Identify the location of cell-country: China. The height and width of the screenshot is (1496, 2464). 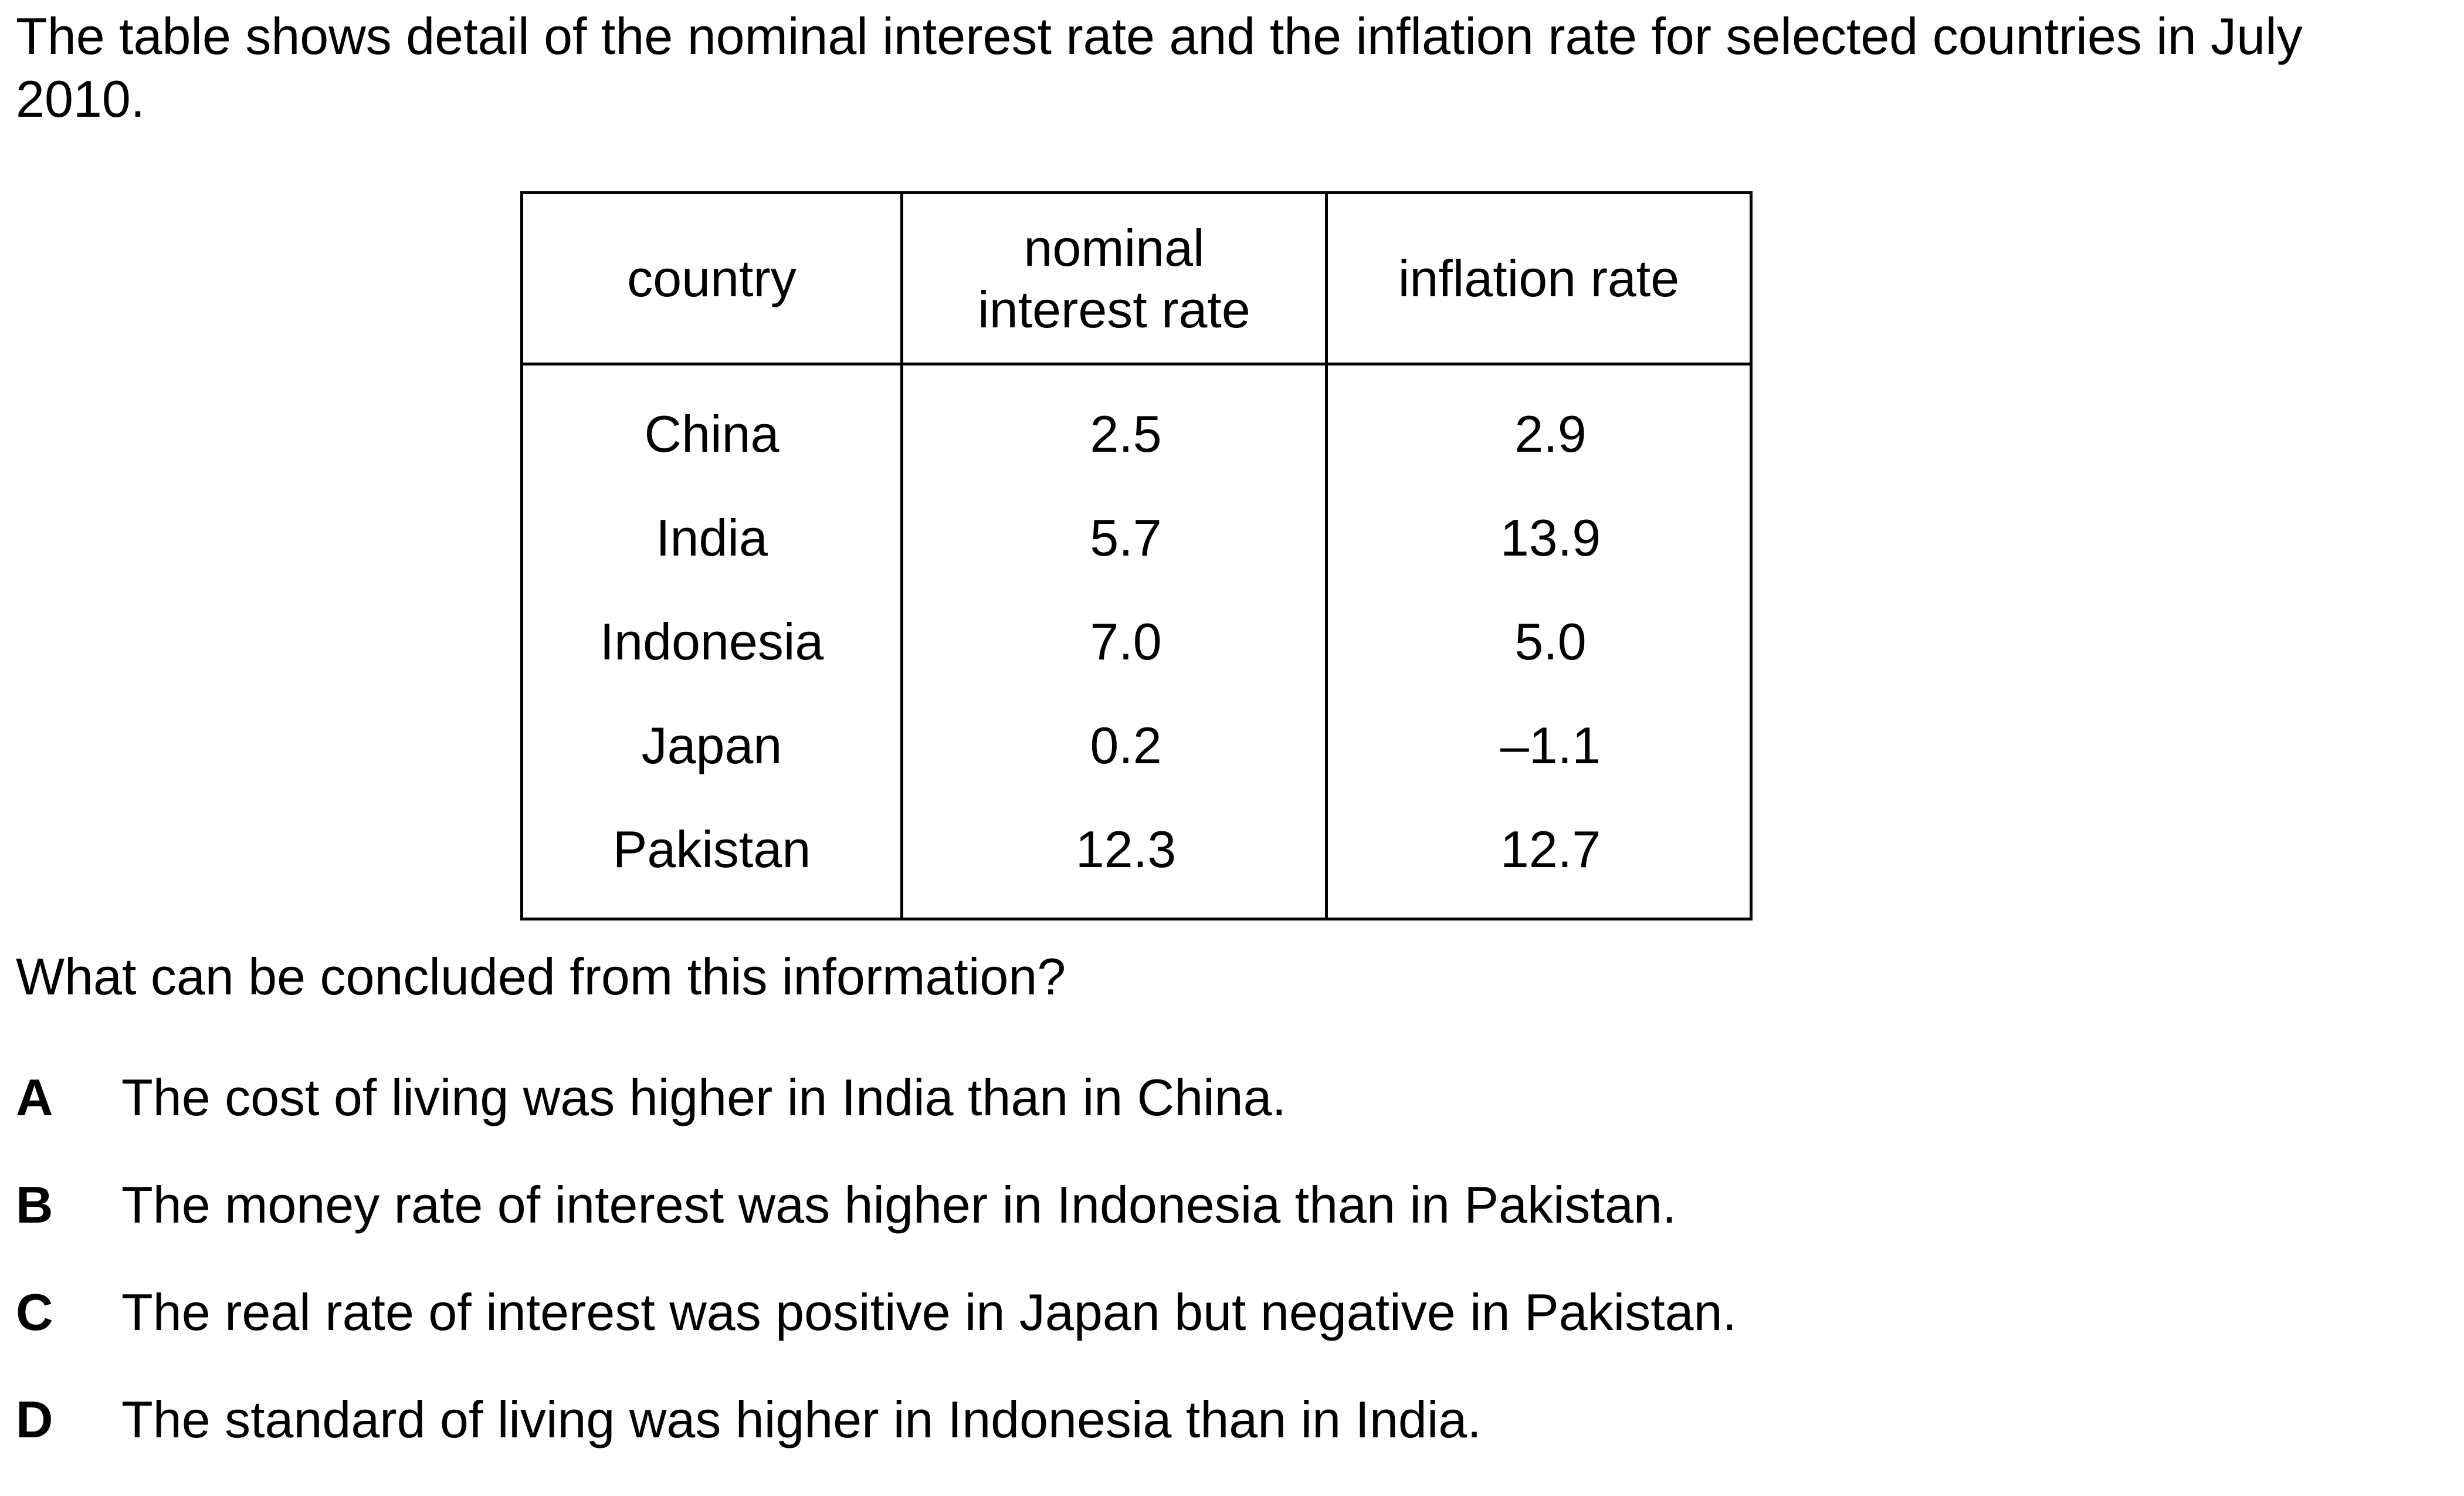
(711, 425).